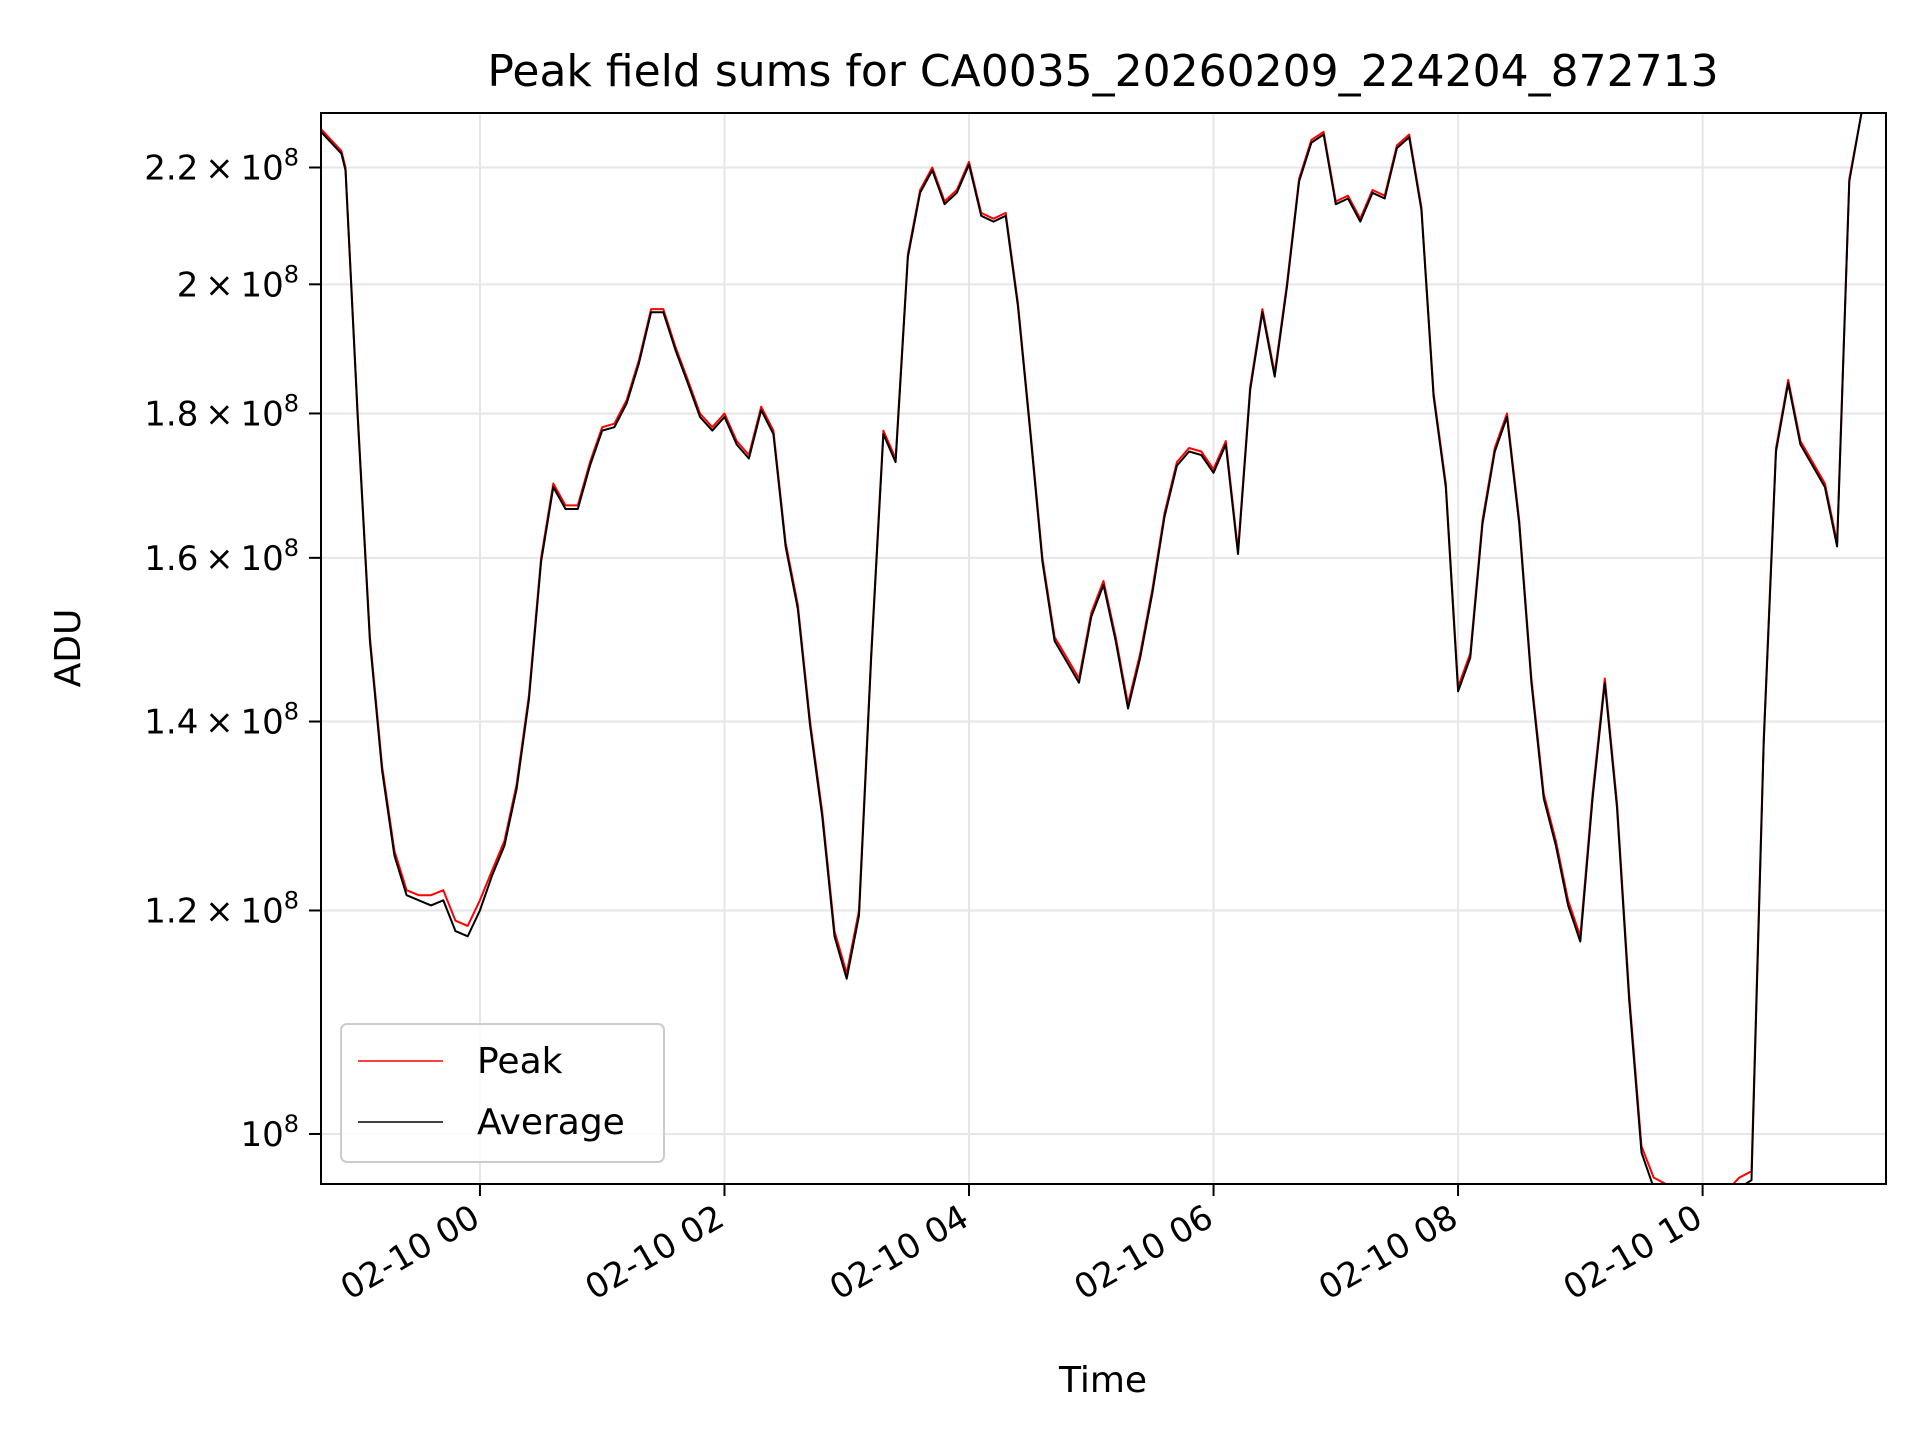  I want to click on y-tick-label: 108, so click(269, 1132).